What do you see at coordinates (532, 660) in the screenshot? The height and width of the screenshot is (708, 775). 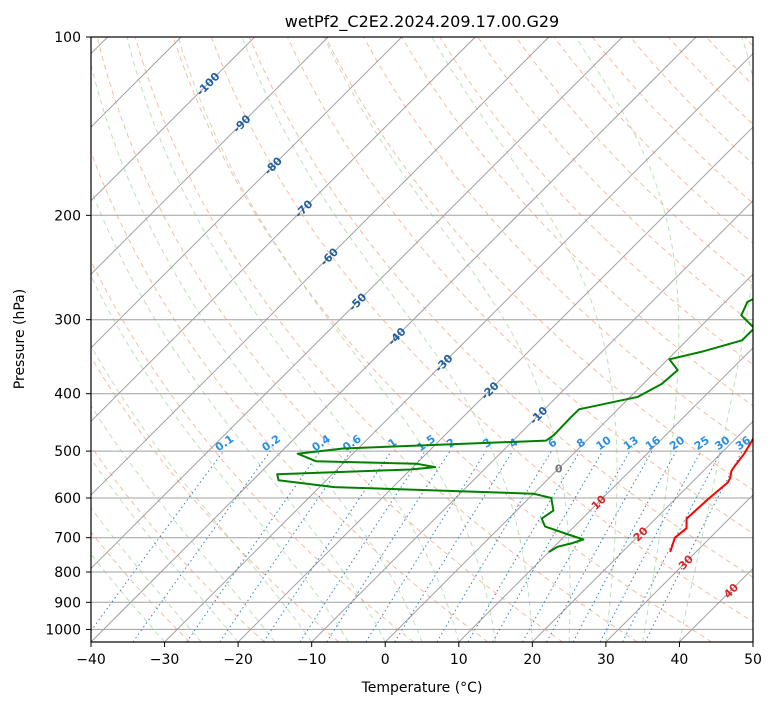 I see `x-tick-label: 20` at bounding box center [532, 660].